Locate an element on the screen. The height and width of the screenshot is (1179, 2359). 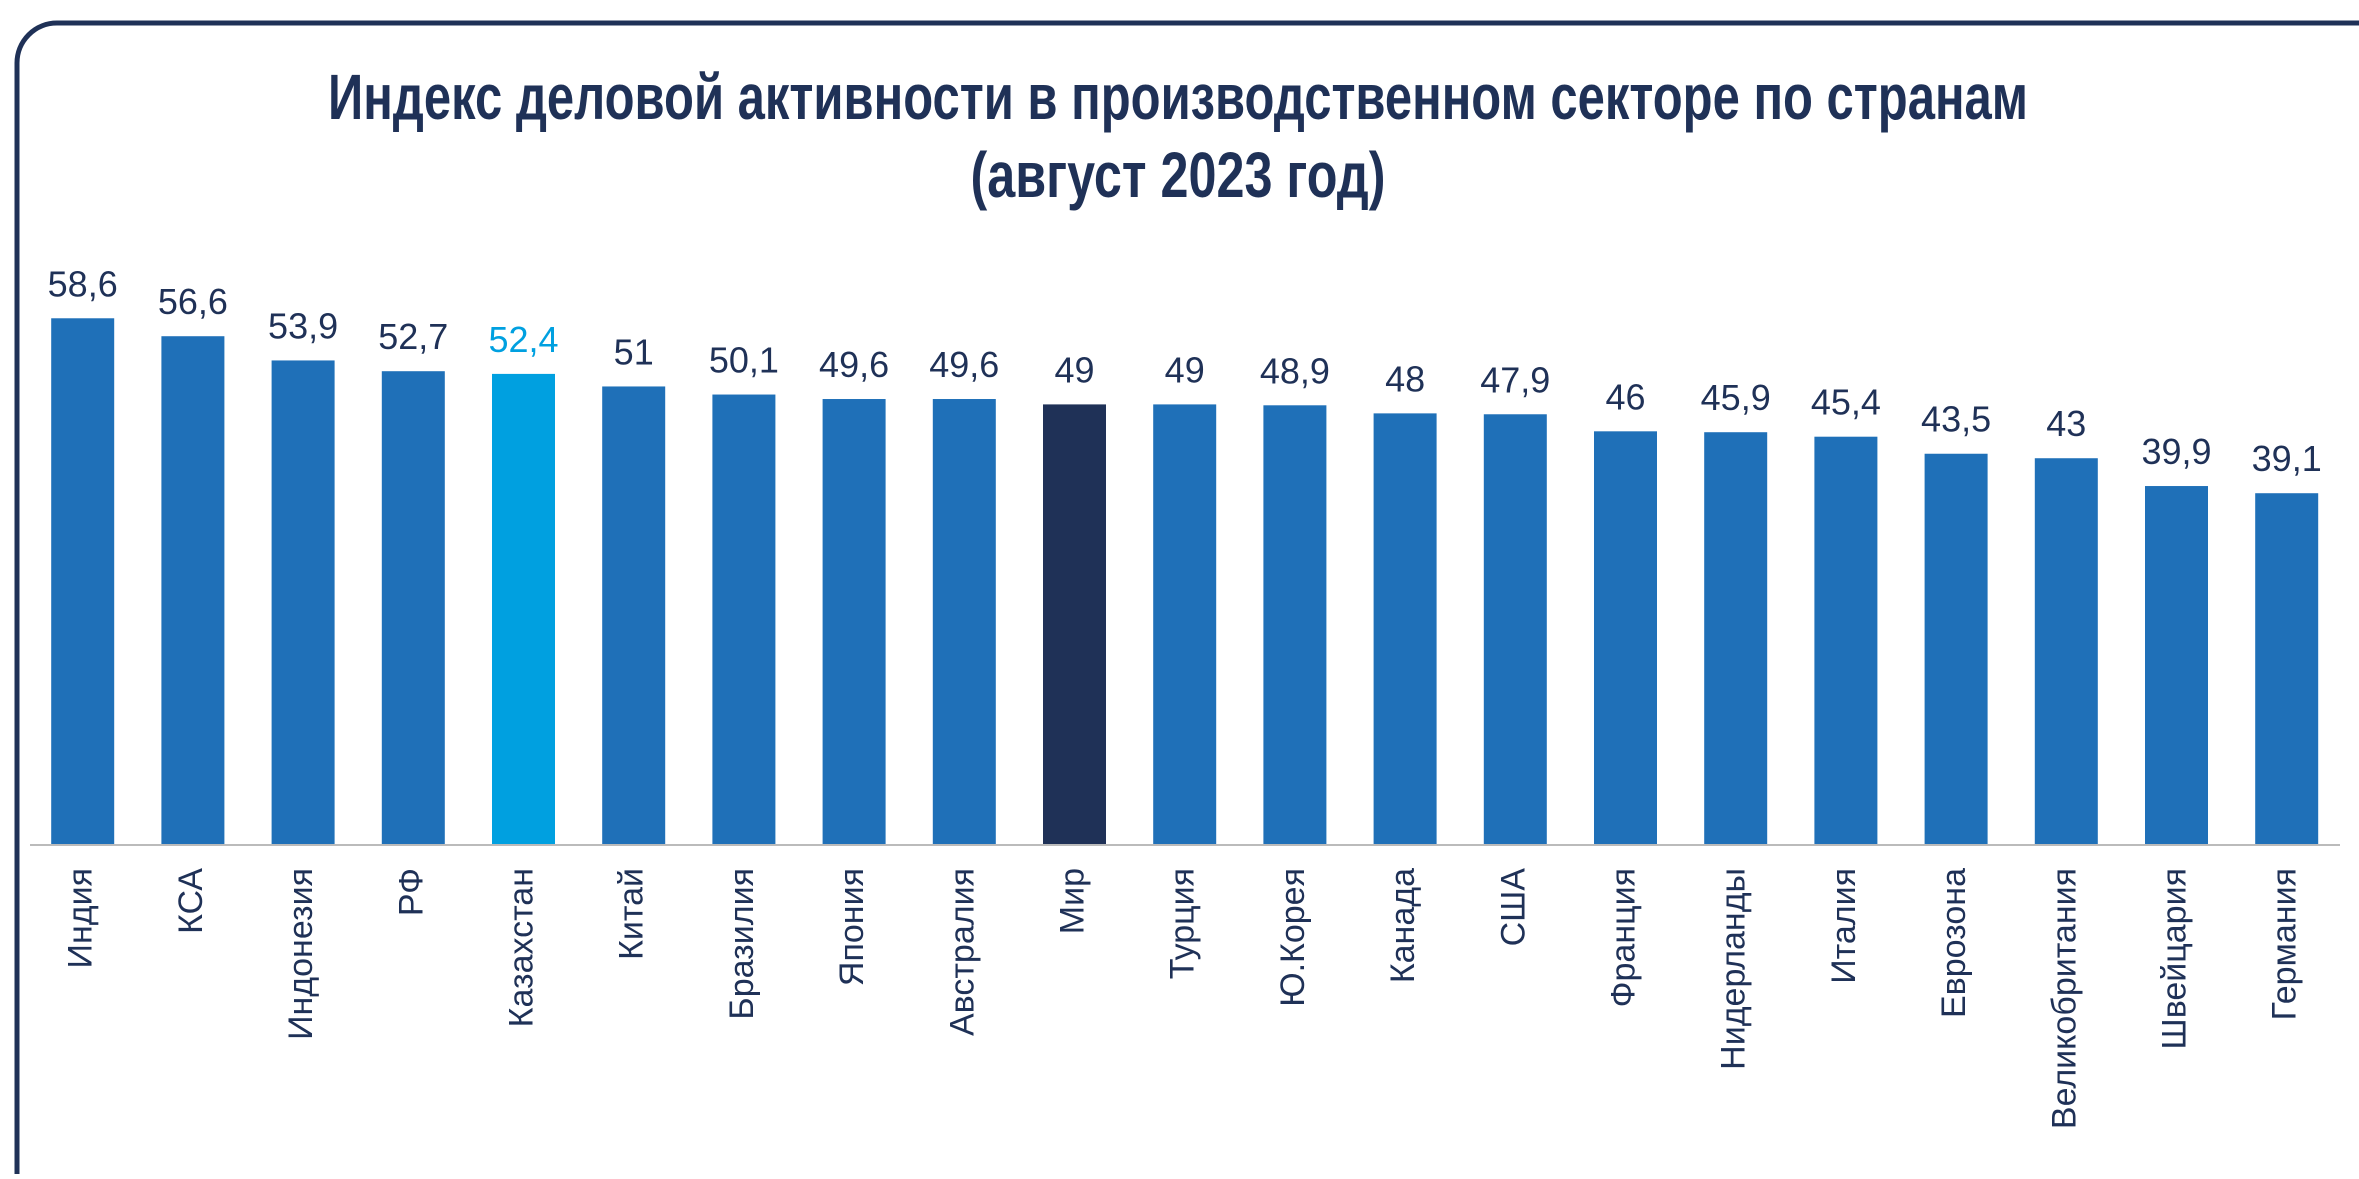
x-tick-label: Турция is located at coordinates (1183, 923).